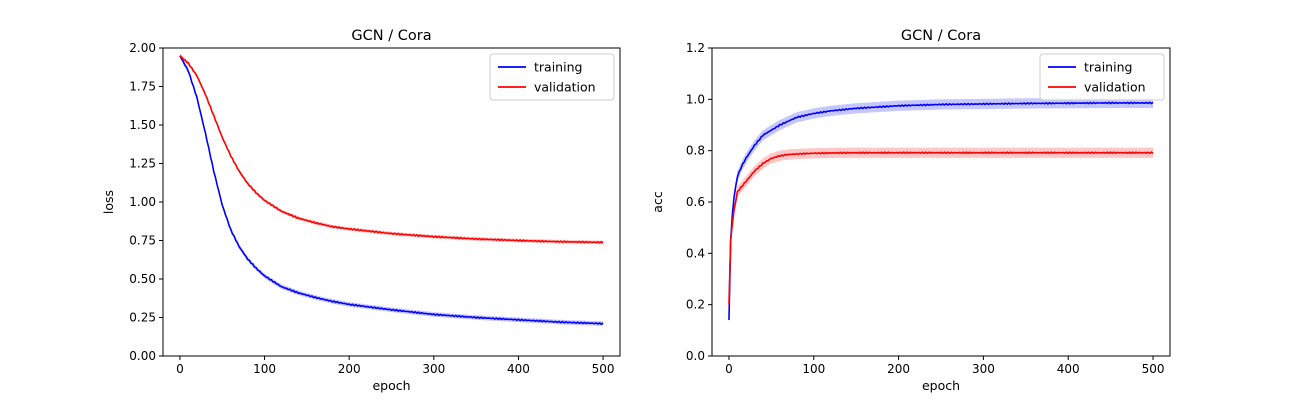  I want to click on y-tick-label: 0.75, so click(142, 241).